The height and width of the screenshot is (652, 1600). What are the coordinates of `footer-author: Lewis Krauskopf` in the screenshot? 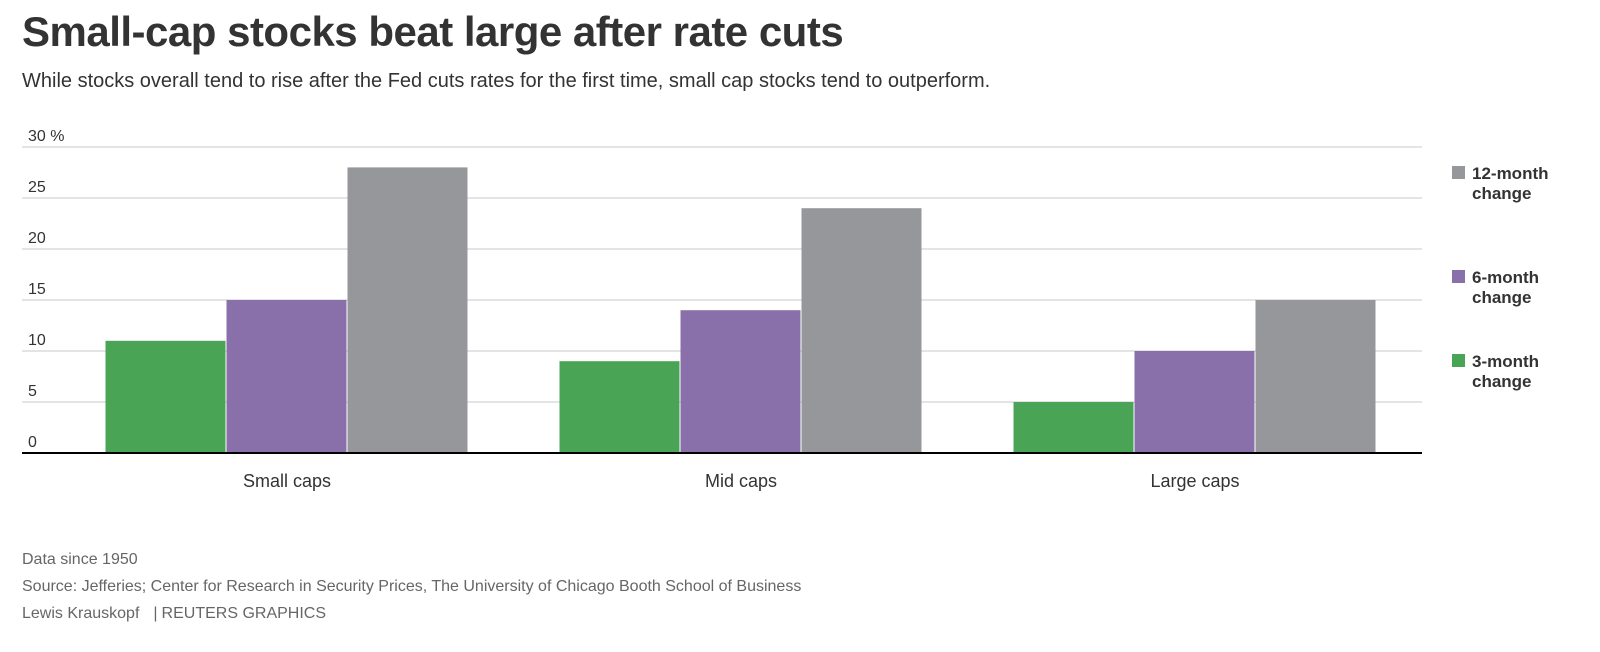 It's located at (81, 613).